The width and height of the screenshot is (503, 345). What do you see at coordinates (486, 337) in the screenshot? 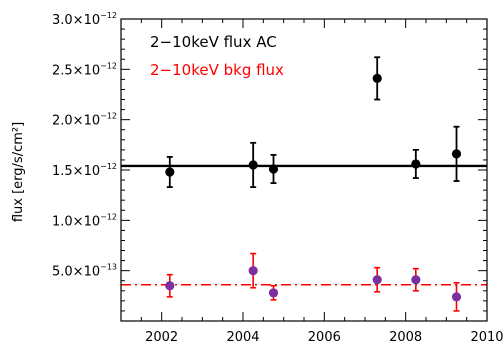
I see `x-tick-label: 2010` at bounding box center [486, 337].